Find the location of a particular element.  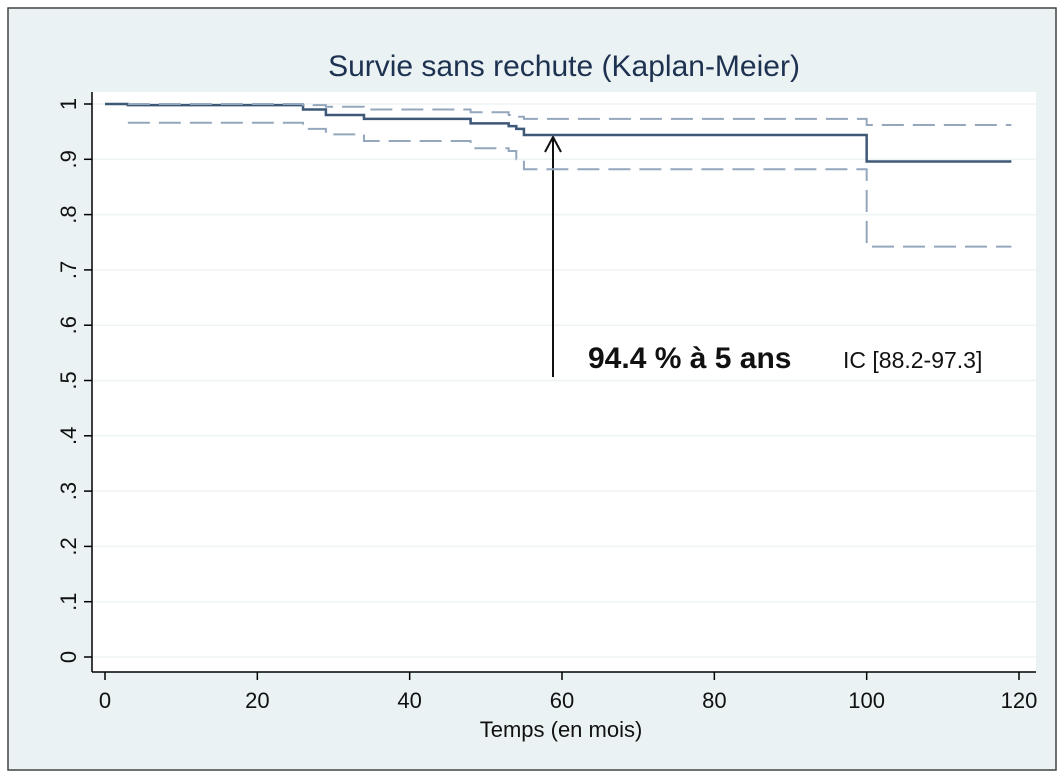

y-tick-label: .2 is located at coordinates (68, 546).